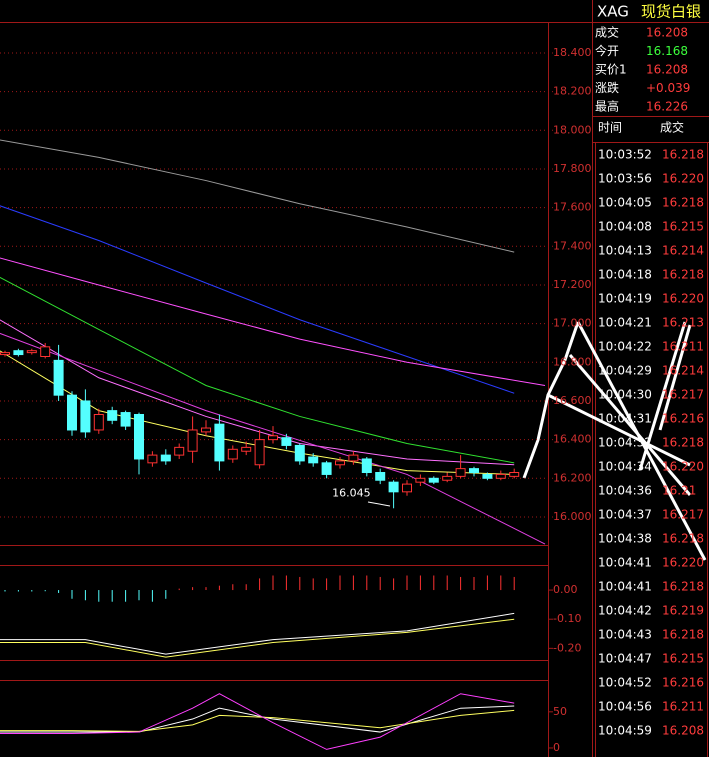  I want to click on y-tick-label: 17.200, so click(572, 284).